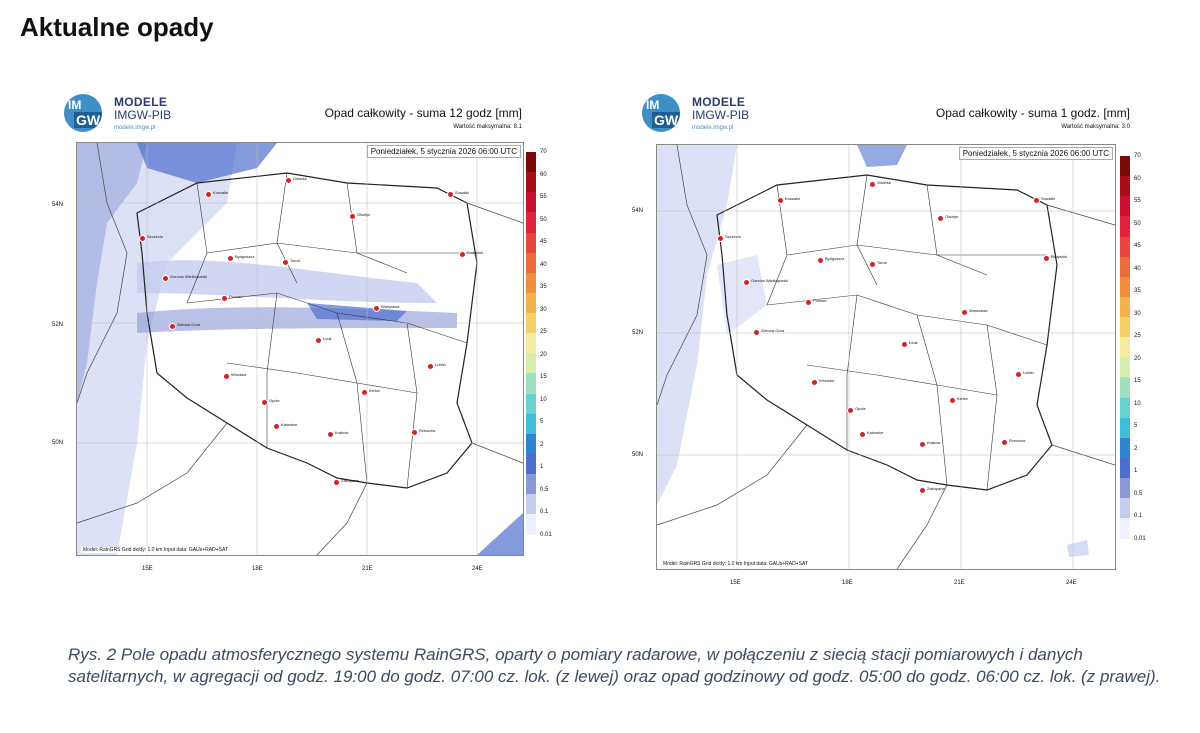  I want to click on legend-tick: 10, so click(1137, 403).